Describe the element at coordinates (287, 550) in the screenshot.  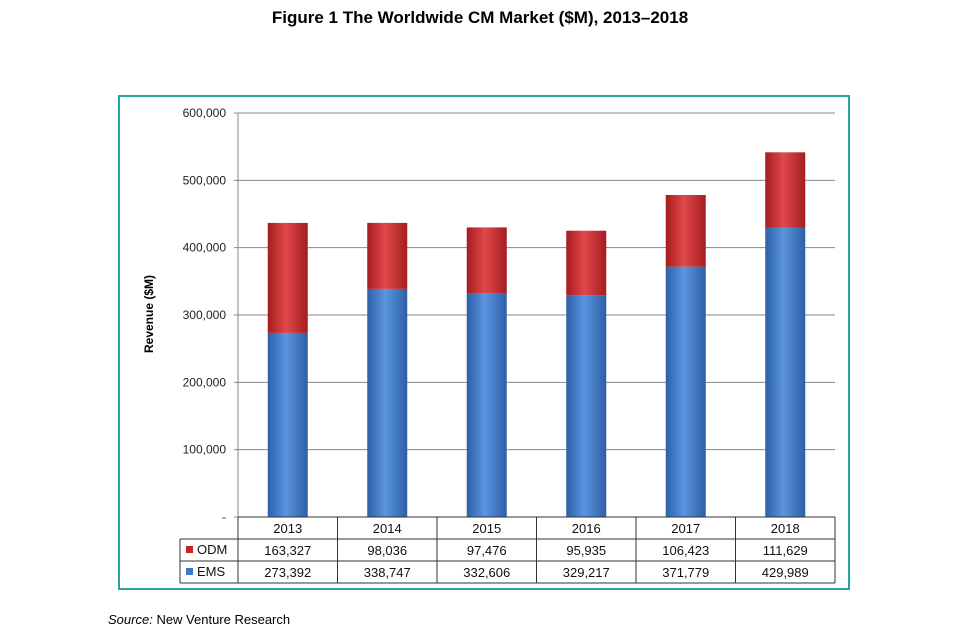
I see `data-label: 163,327` at that location.